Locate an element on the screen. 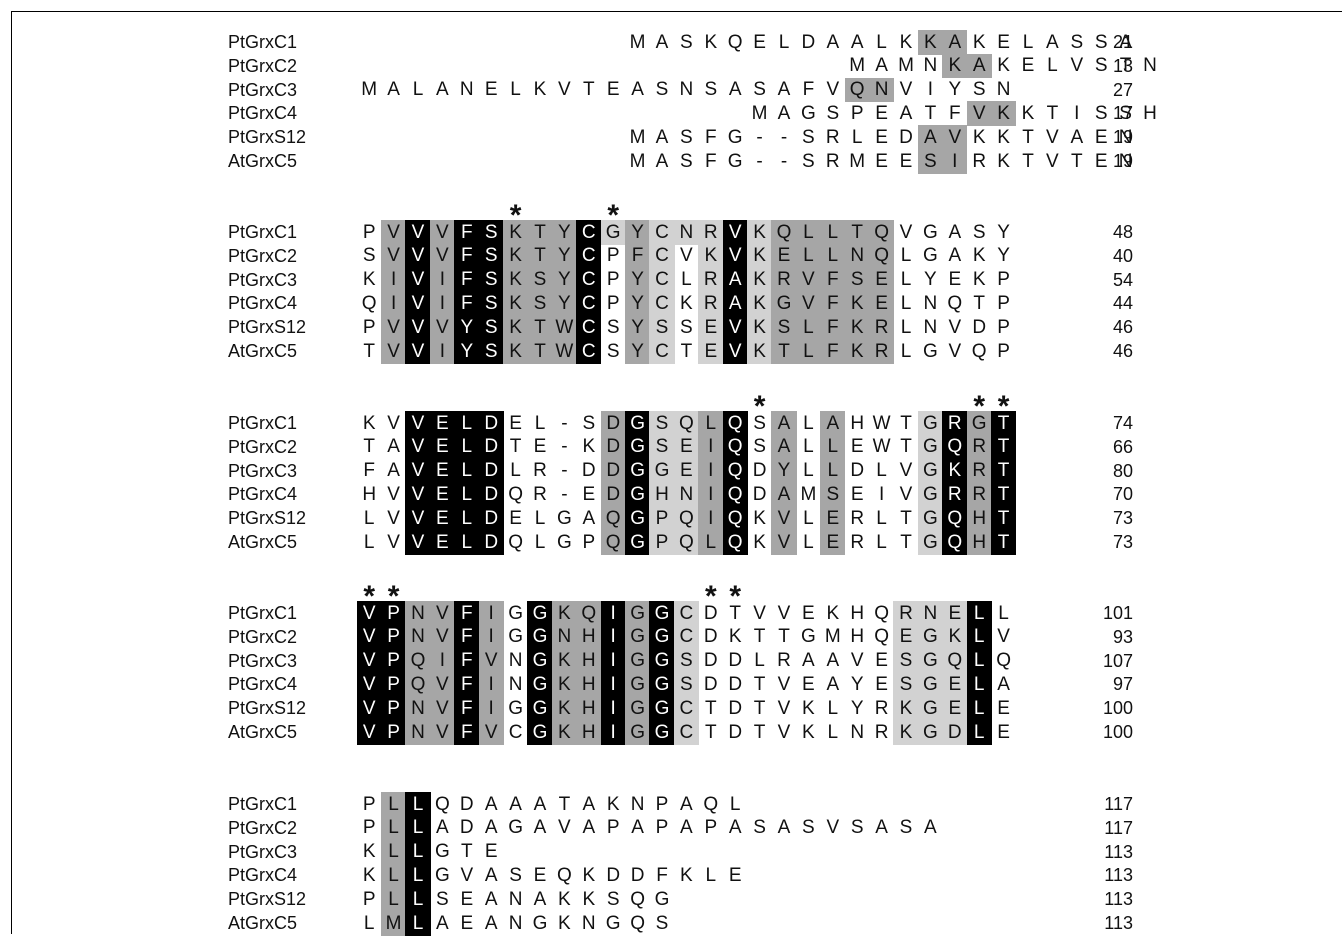 The height and width of the screenshot is (936, 1342). residue: P is located at coordinates (613, 303).